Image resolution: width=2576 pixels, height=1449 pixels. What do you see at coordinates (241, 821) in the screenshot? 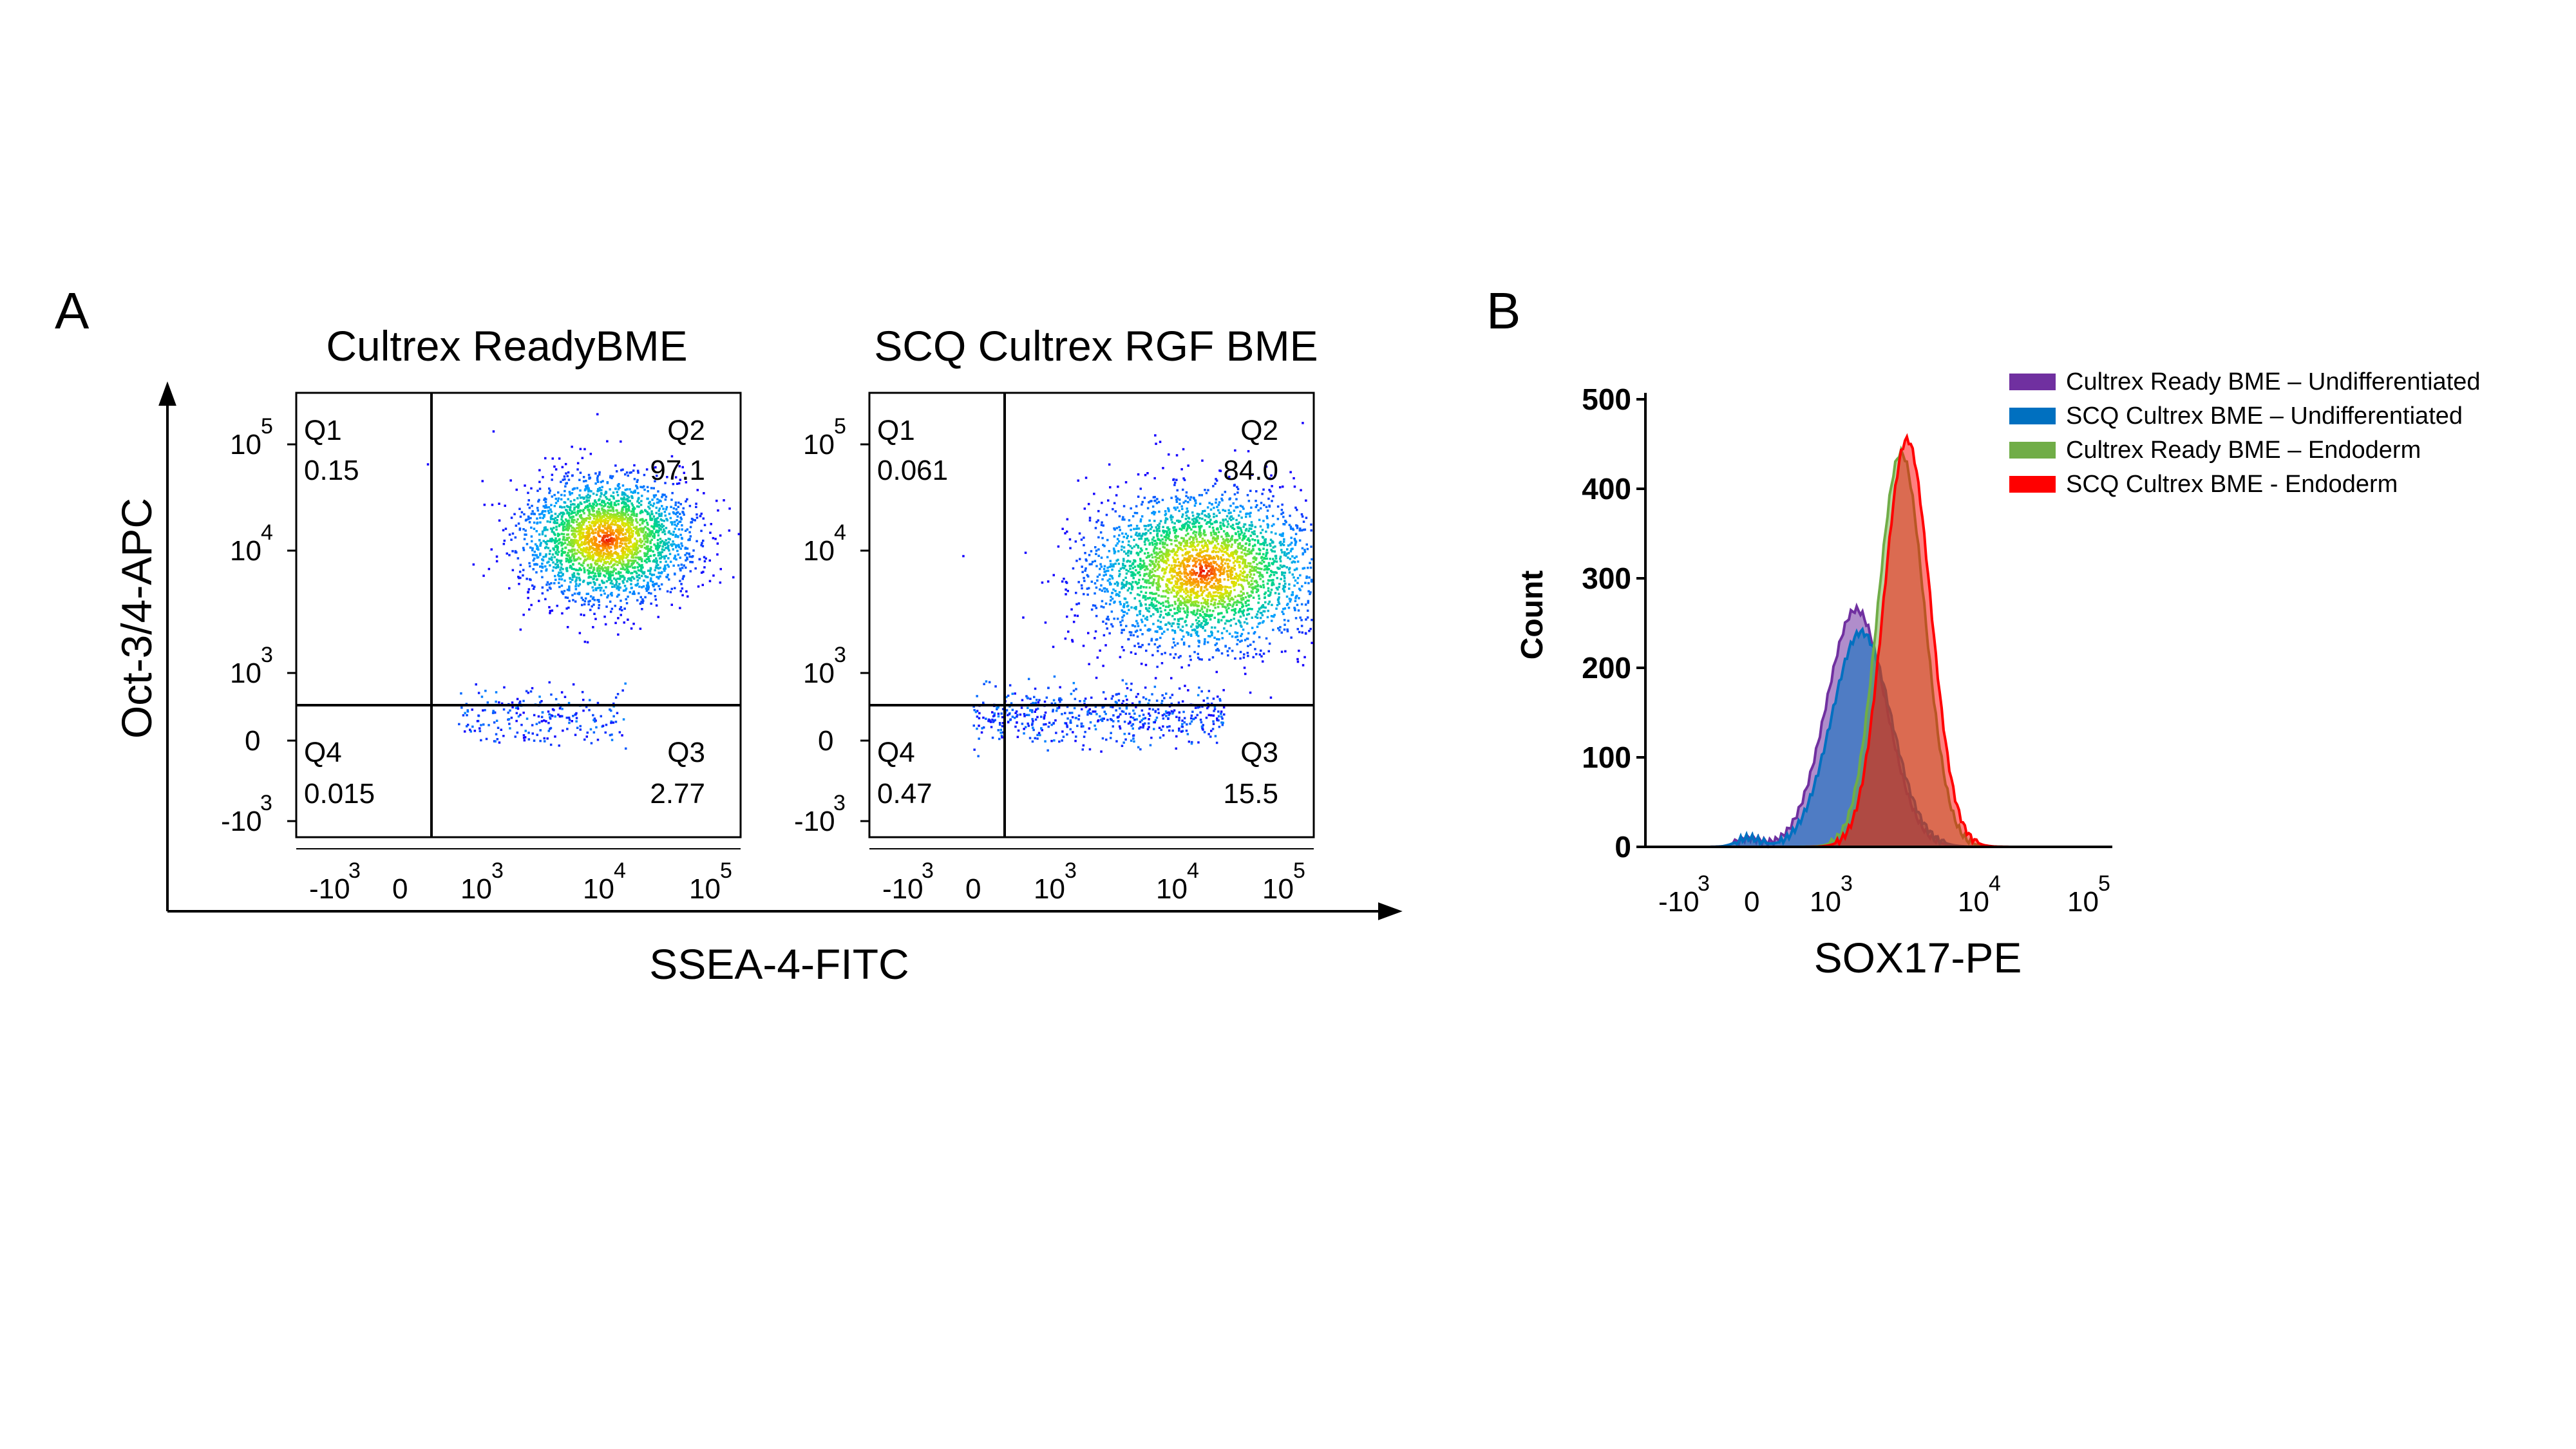
I see `scatter-1-ytick-neg1e3: -10` at bounding box center [241, 821].